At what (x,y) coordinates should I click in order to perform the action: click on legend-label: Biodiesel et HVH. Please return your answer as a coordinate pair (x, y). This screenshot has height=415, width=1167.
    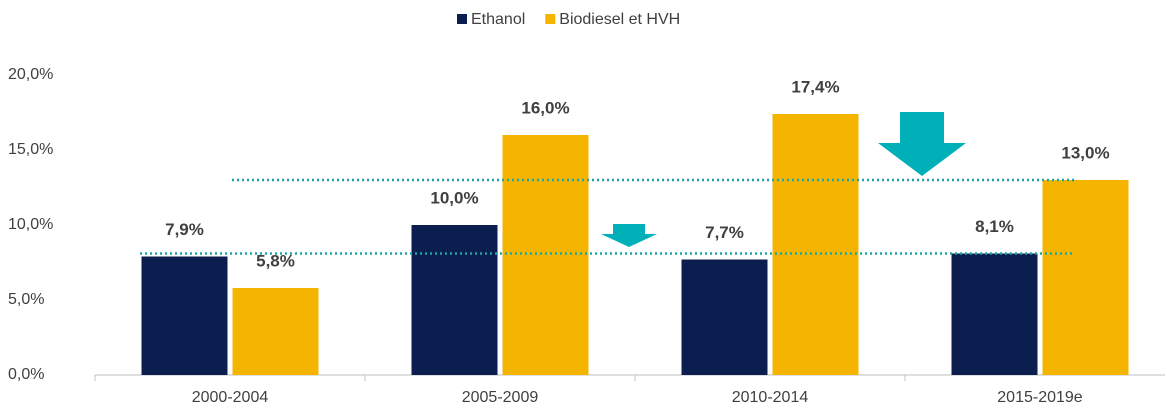
    Looking at the image, I should click on (619, 19).